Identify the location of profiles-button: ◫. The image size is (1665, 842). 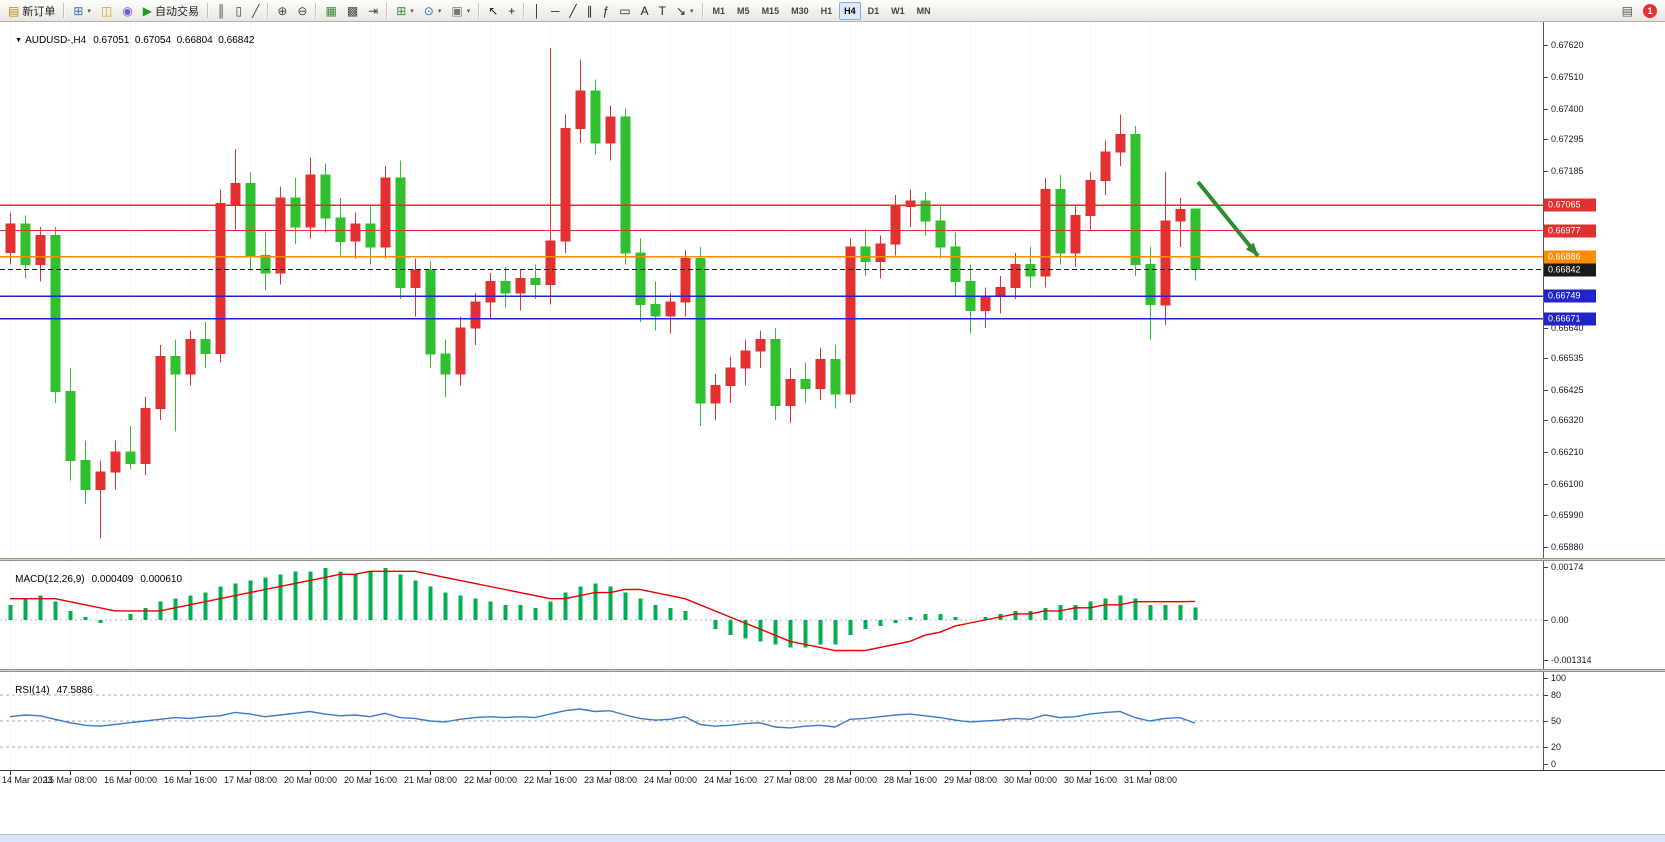
(106, 11).